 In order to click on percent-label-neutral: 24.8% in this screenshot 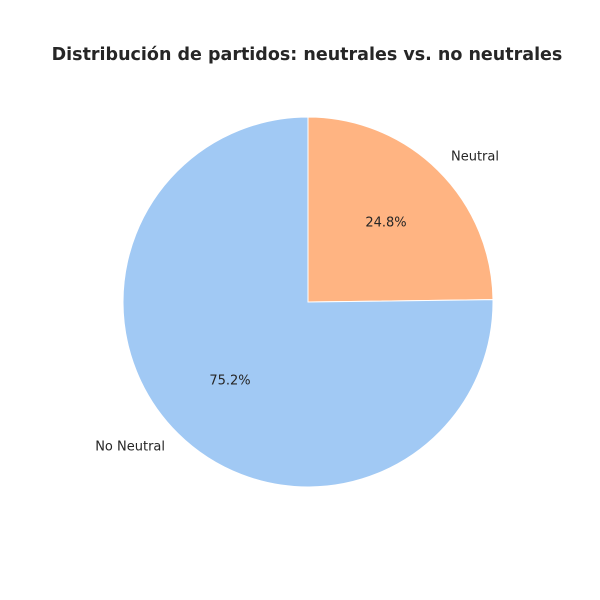, I will do `click(385, 223)`.